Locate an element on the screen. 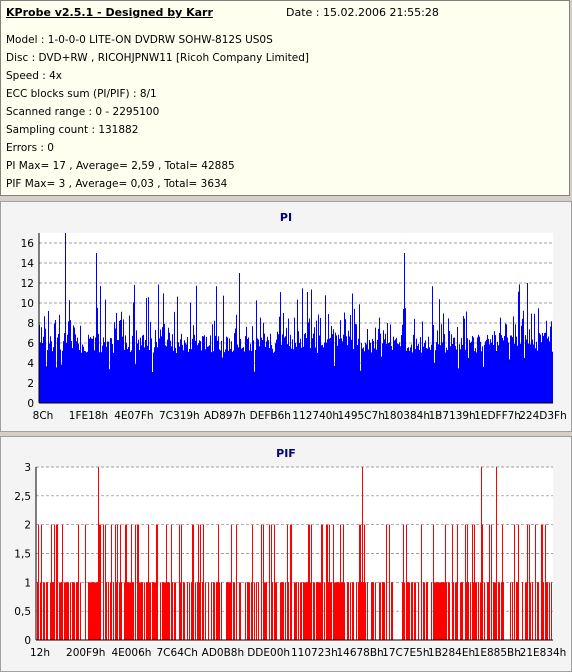  x-tick-label: AD0B8h is located at coordinates (223, 653).